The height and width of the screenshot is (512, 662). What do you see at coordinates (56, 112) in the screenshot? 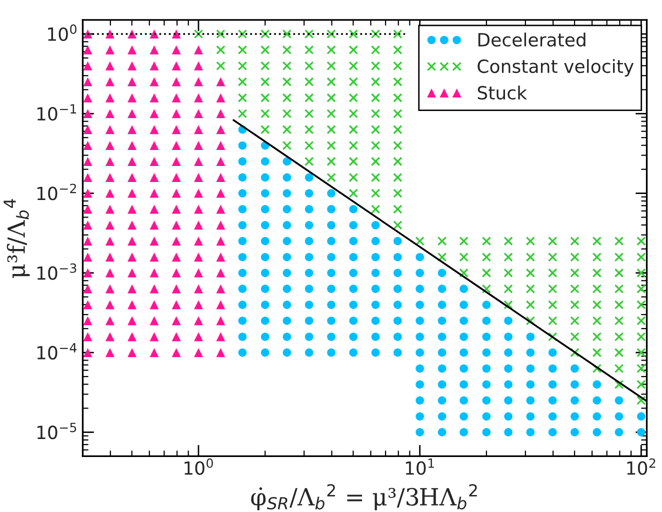
I see `y-tick-label: 10$^{−1}$` at bounding box center [56, 112].